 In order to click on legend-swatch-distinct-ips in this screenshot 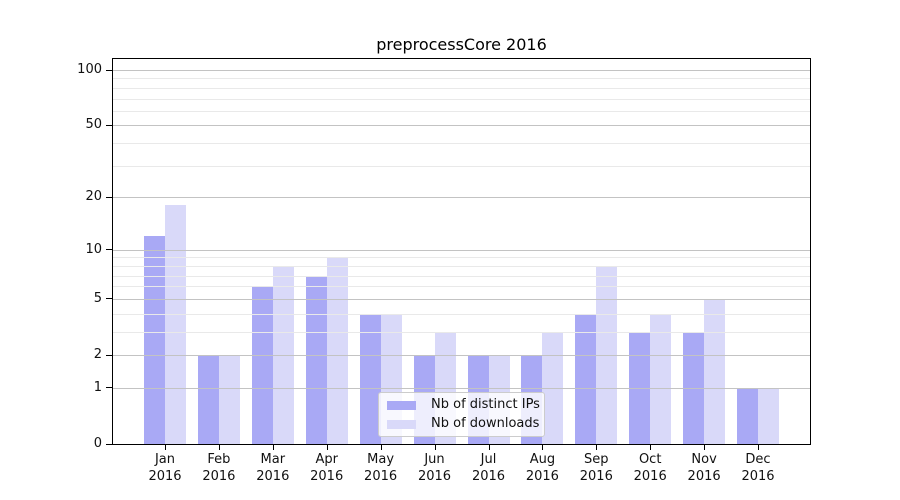, I will do `click(401, 405)`.